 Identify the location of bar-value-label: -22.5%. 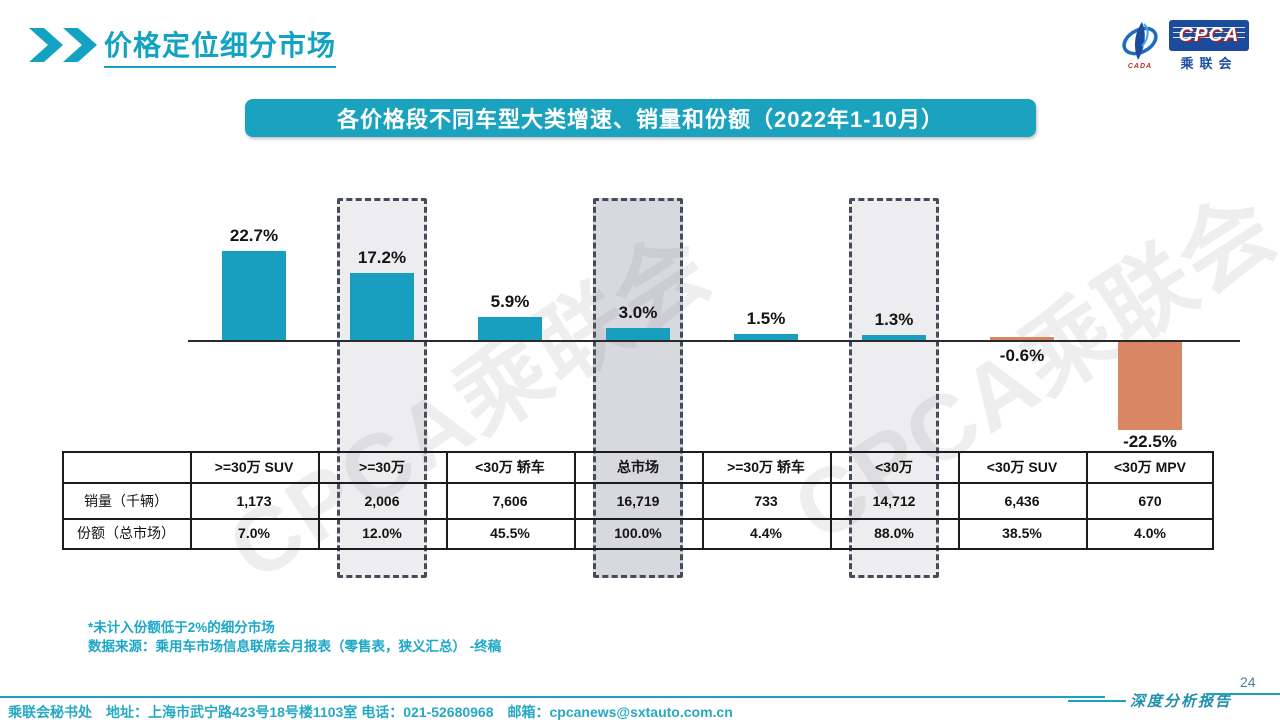
(1150, 441).